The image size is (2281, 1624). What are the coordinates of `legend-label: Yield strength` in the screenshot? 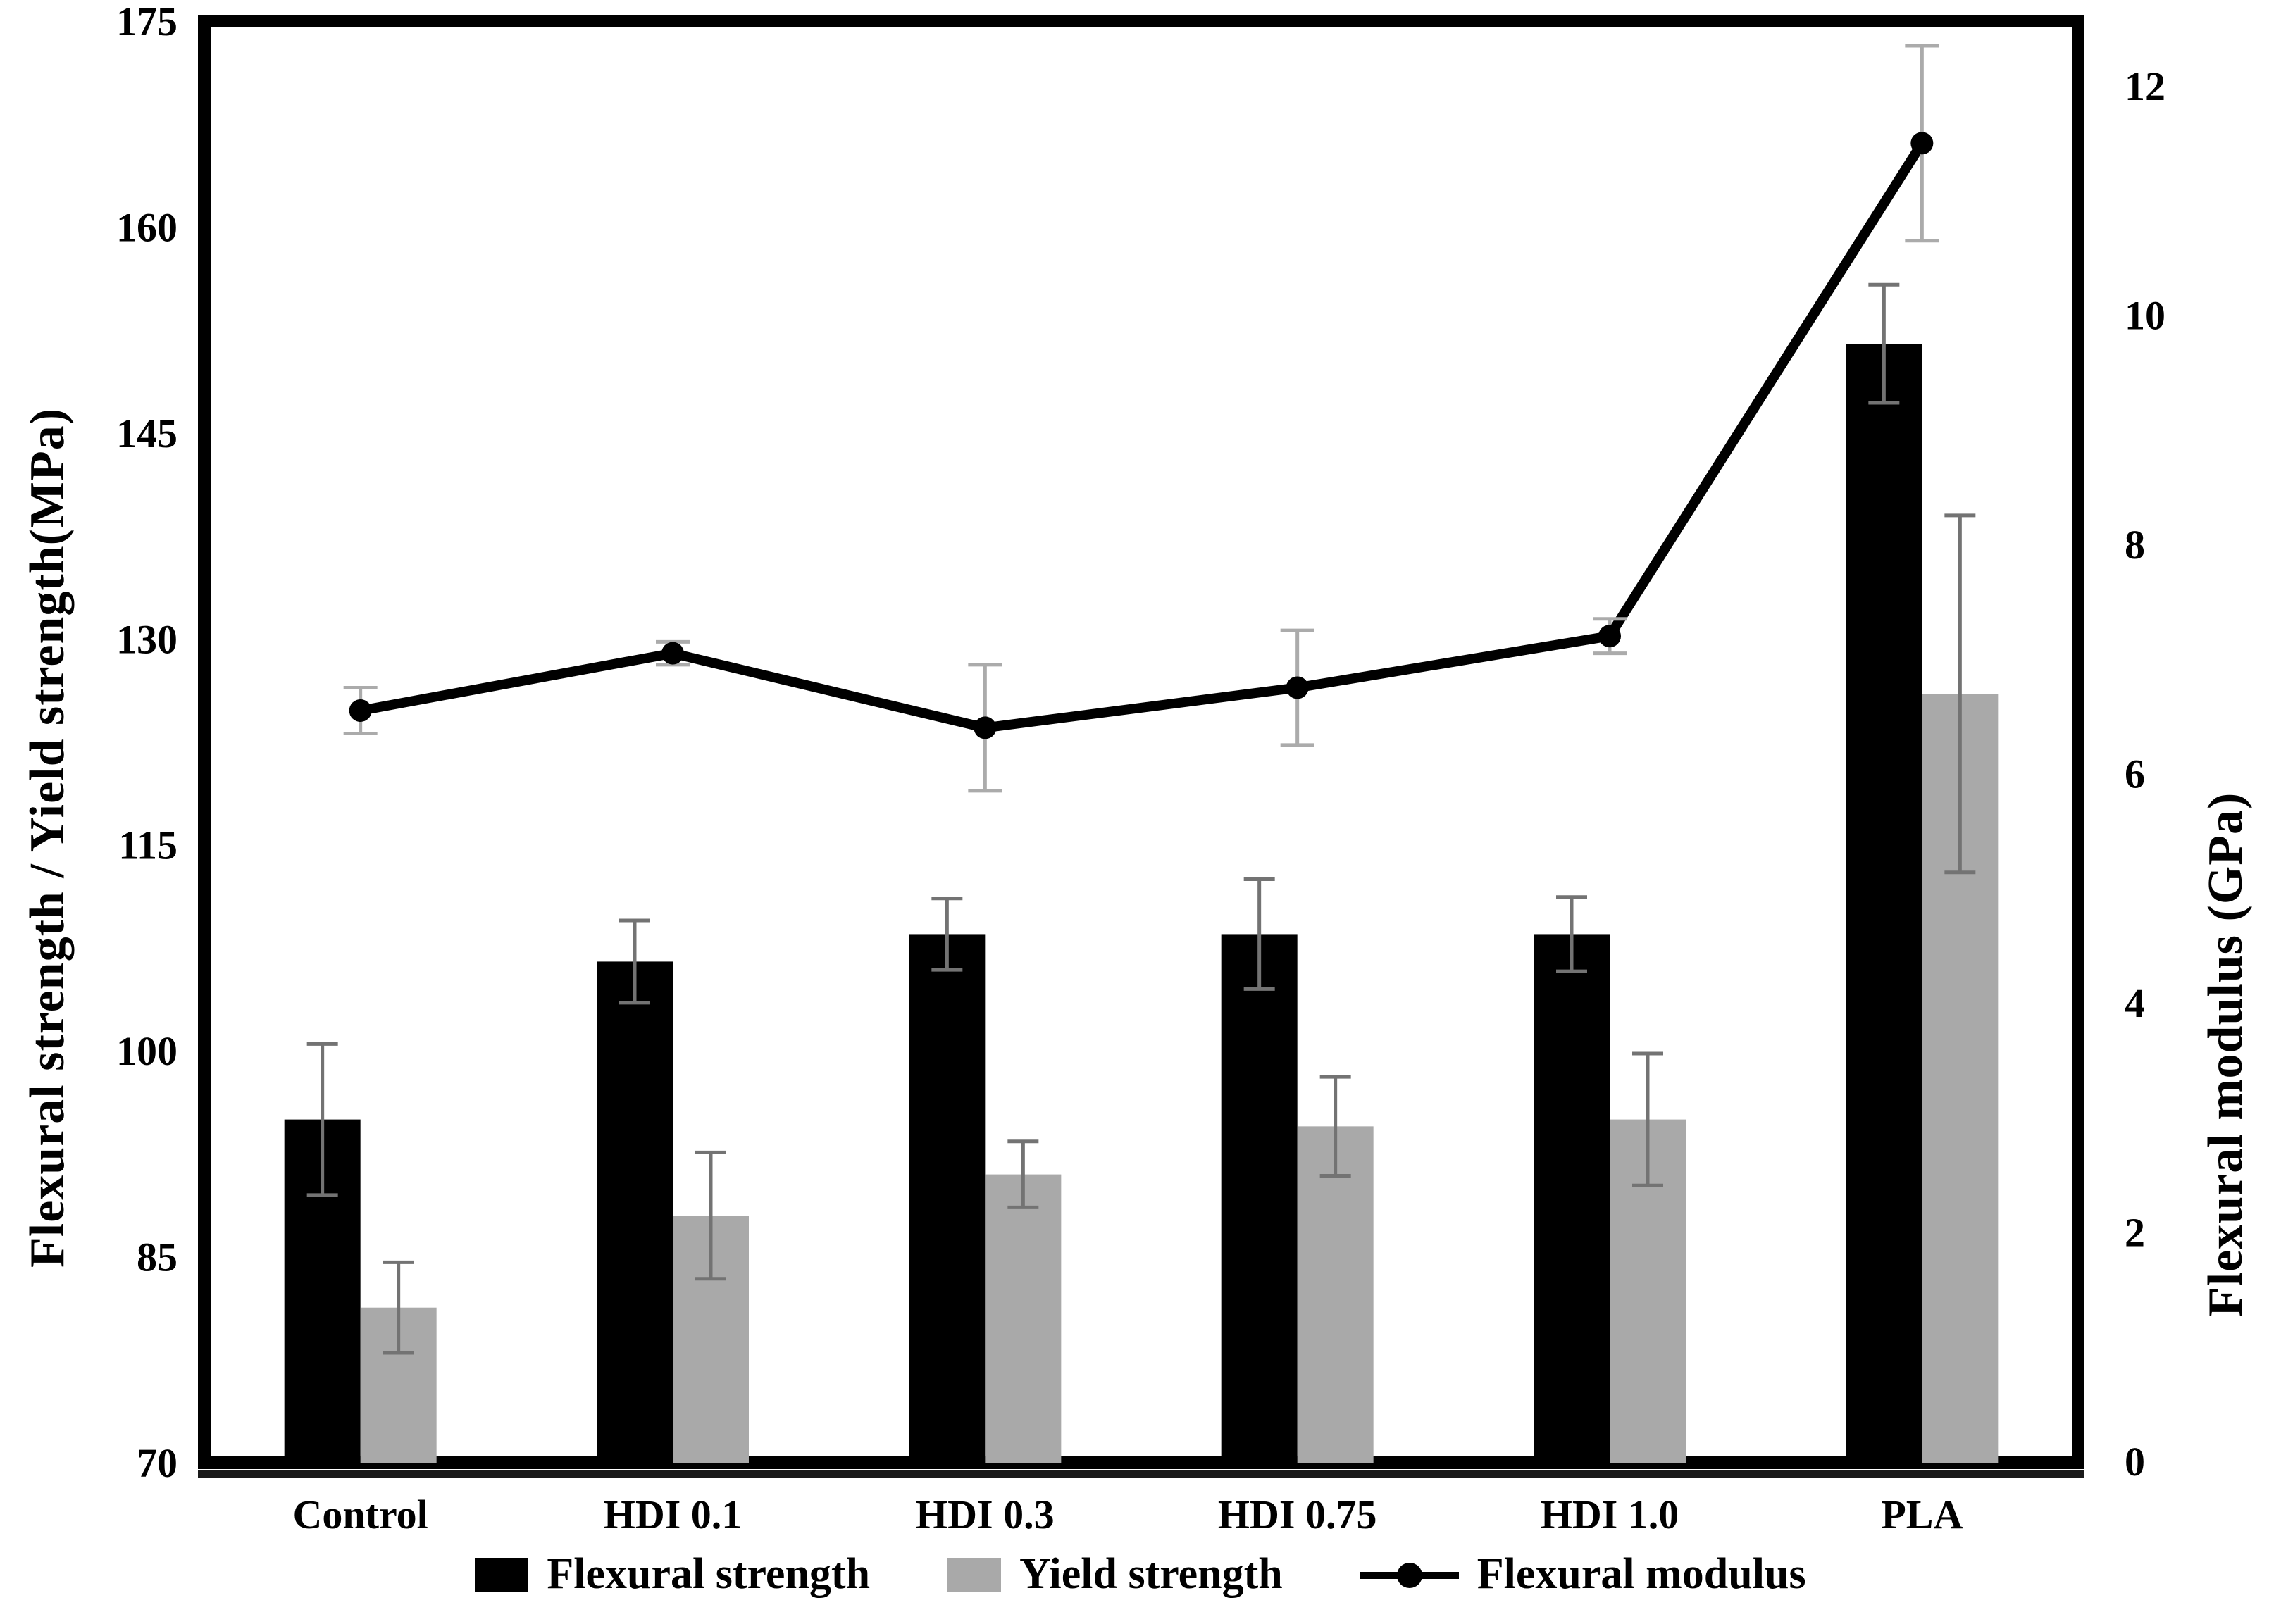 It's located at (1151, 1574).